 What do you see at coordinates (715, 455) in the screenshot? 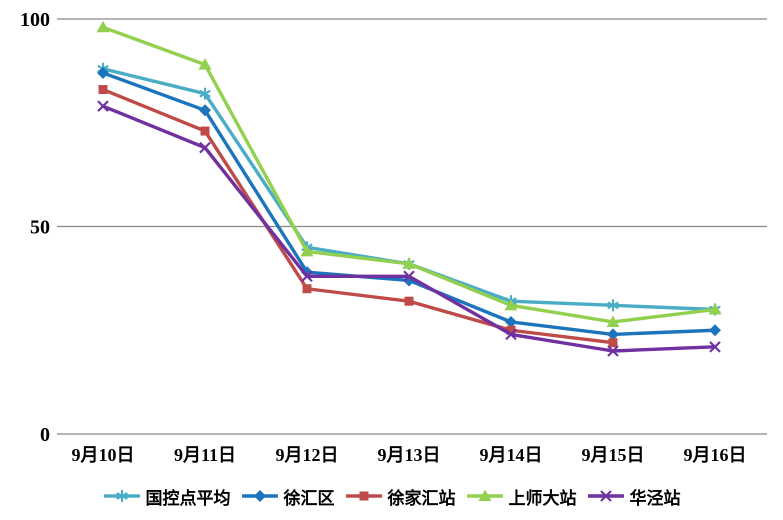
I see `x-axis-tick-label: 9月16日` at bounding box center [715, 455].